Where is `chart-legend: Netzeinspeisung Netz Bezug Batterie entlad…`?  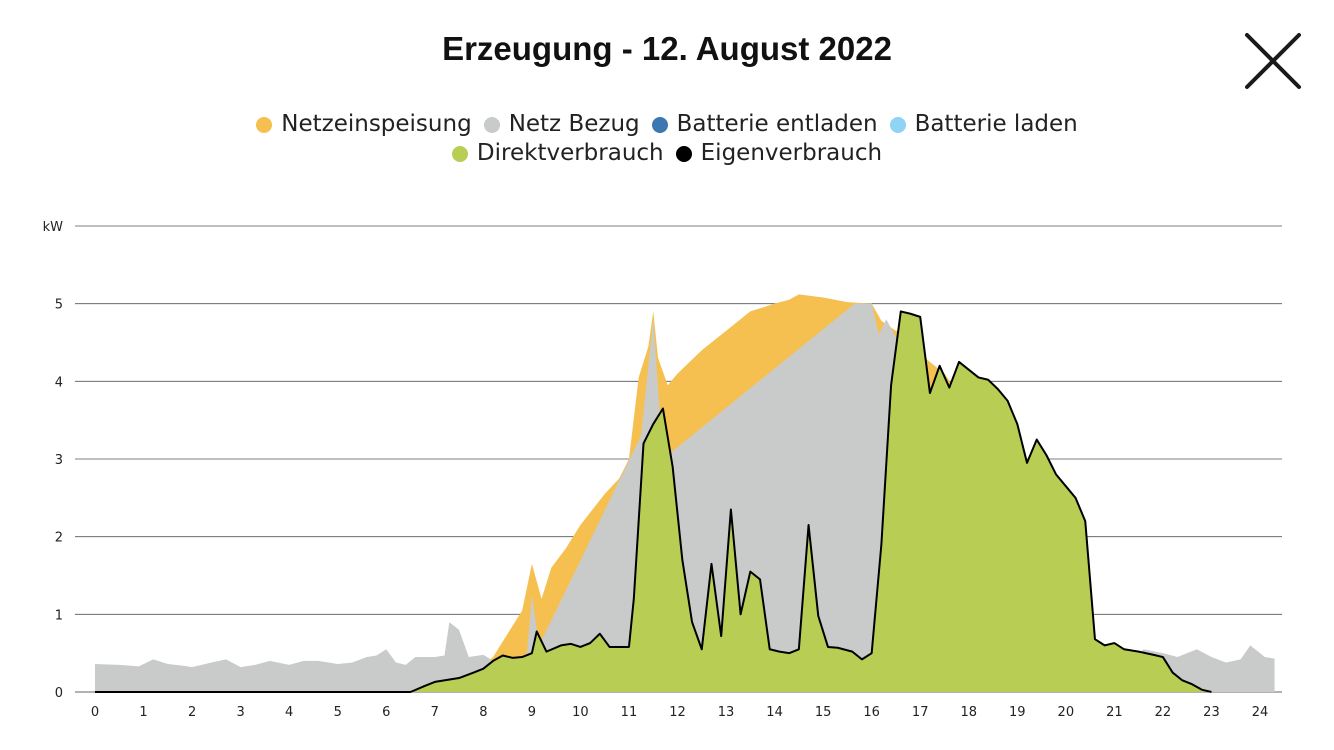
chart-legend: Netzeinspeisung Netz Bezug Batterie entlad… is located at coordinates (667, 139).